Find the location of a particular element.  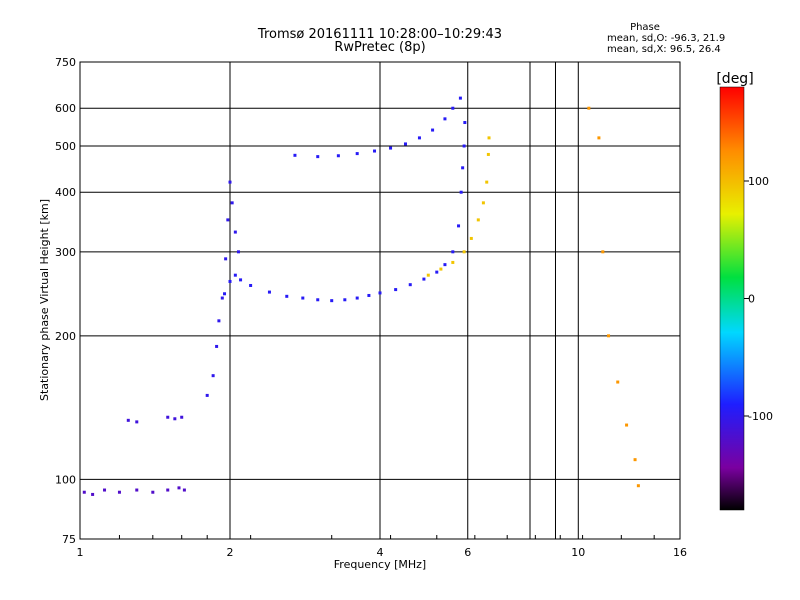

y-tick-label: 750 is located at coordinates (65, 62).